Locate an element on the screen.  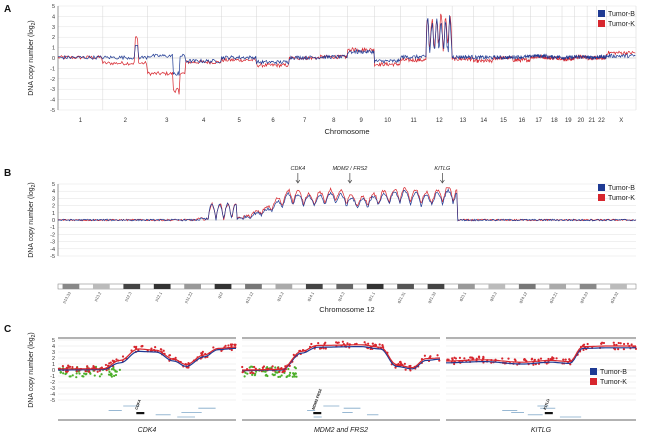
panel-a-xtick-16: 17 is located at coordinates (538, 121).